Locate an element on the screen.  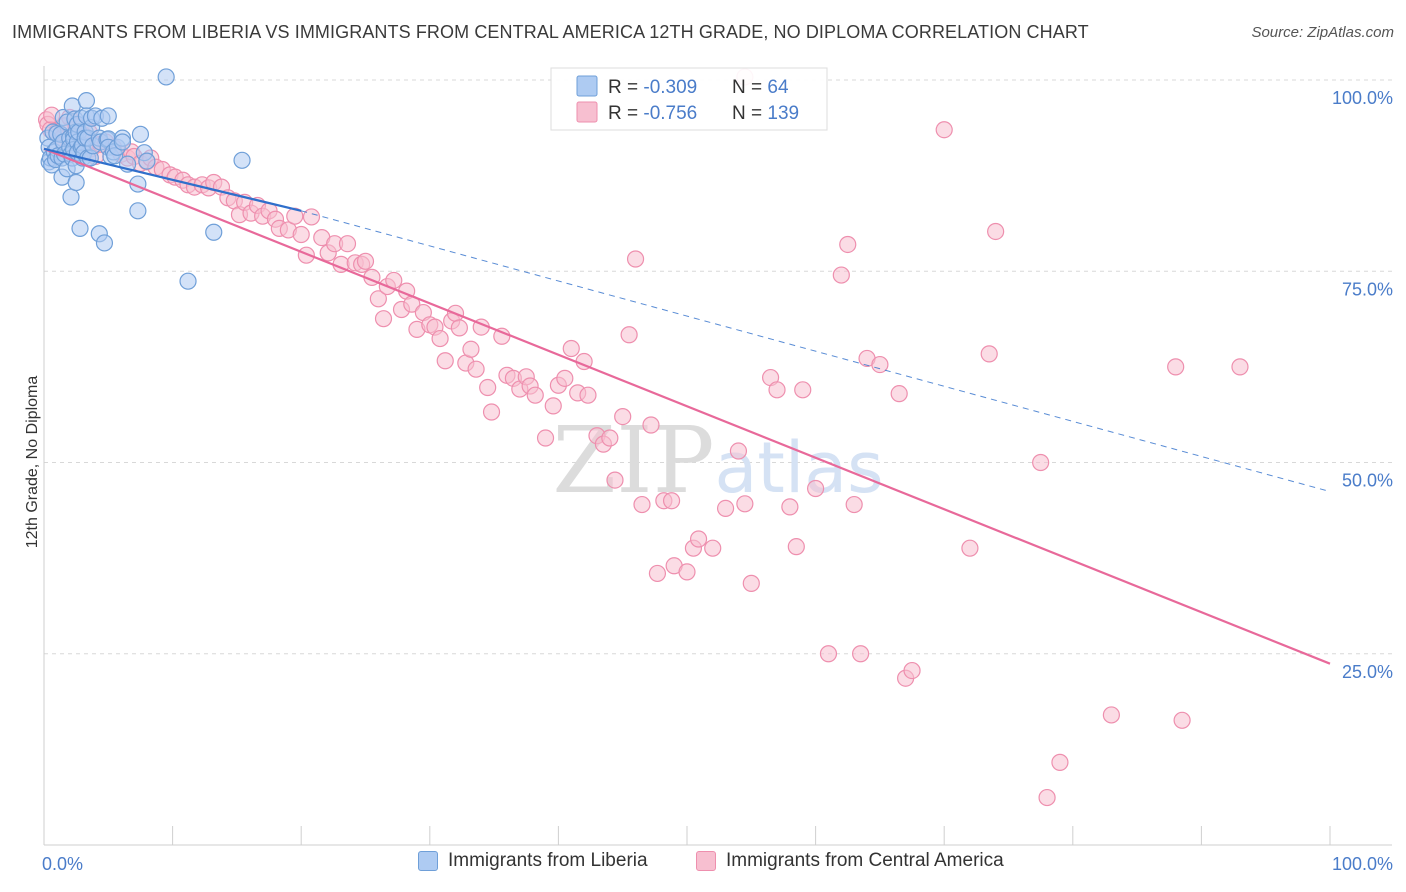
legend-label-liberia: Immigrants from Liberia is located at coordinates (548, 860).